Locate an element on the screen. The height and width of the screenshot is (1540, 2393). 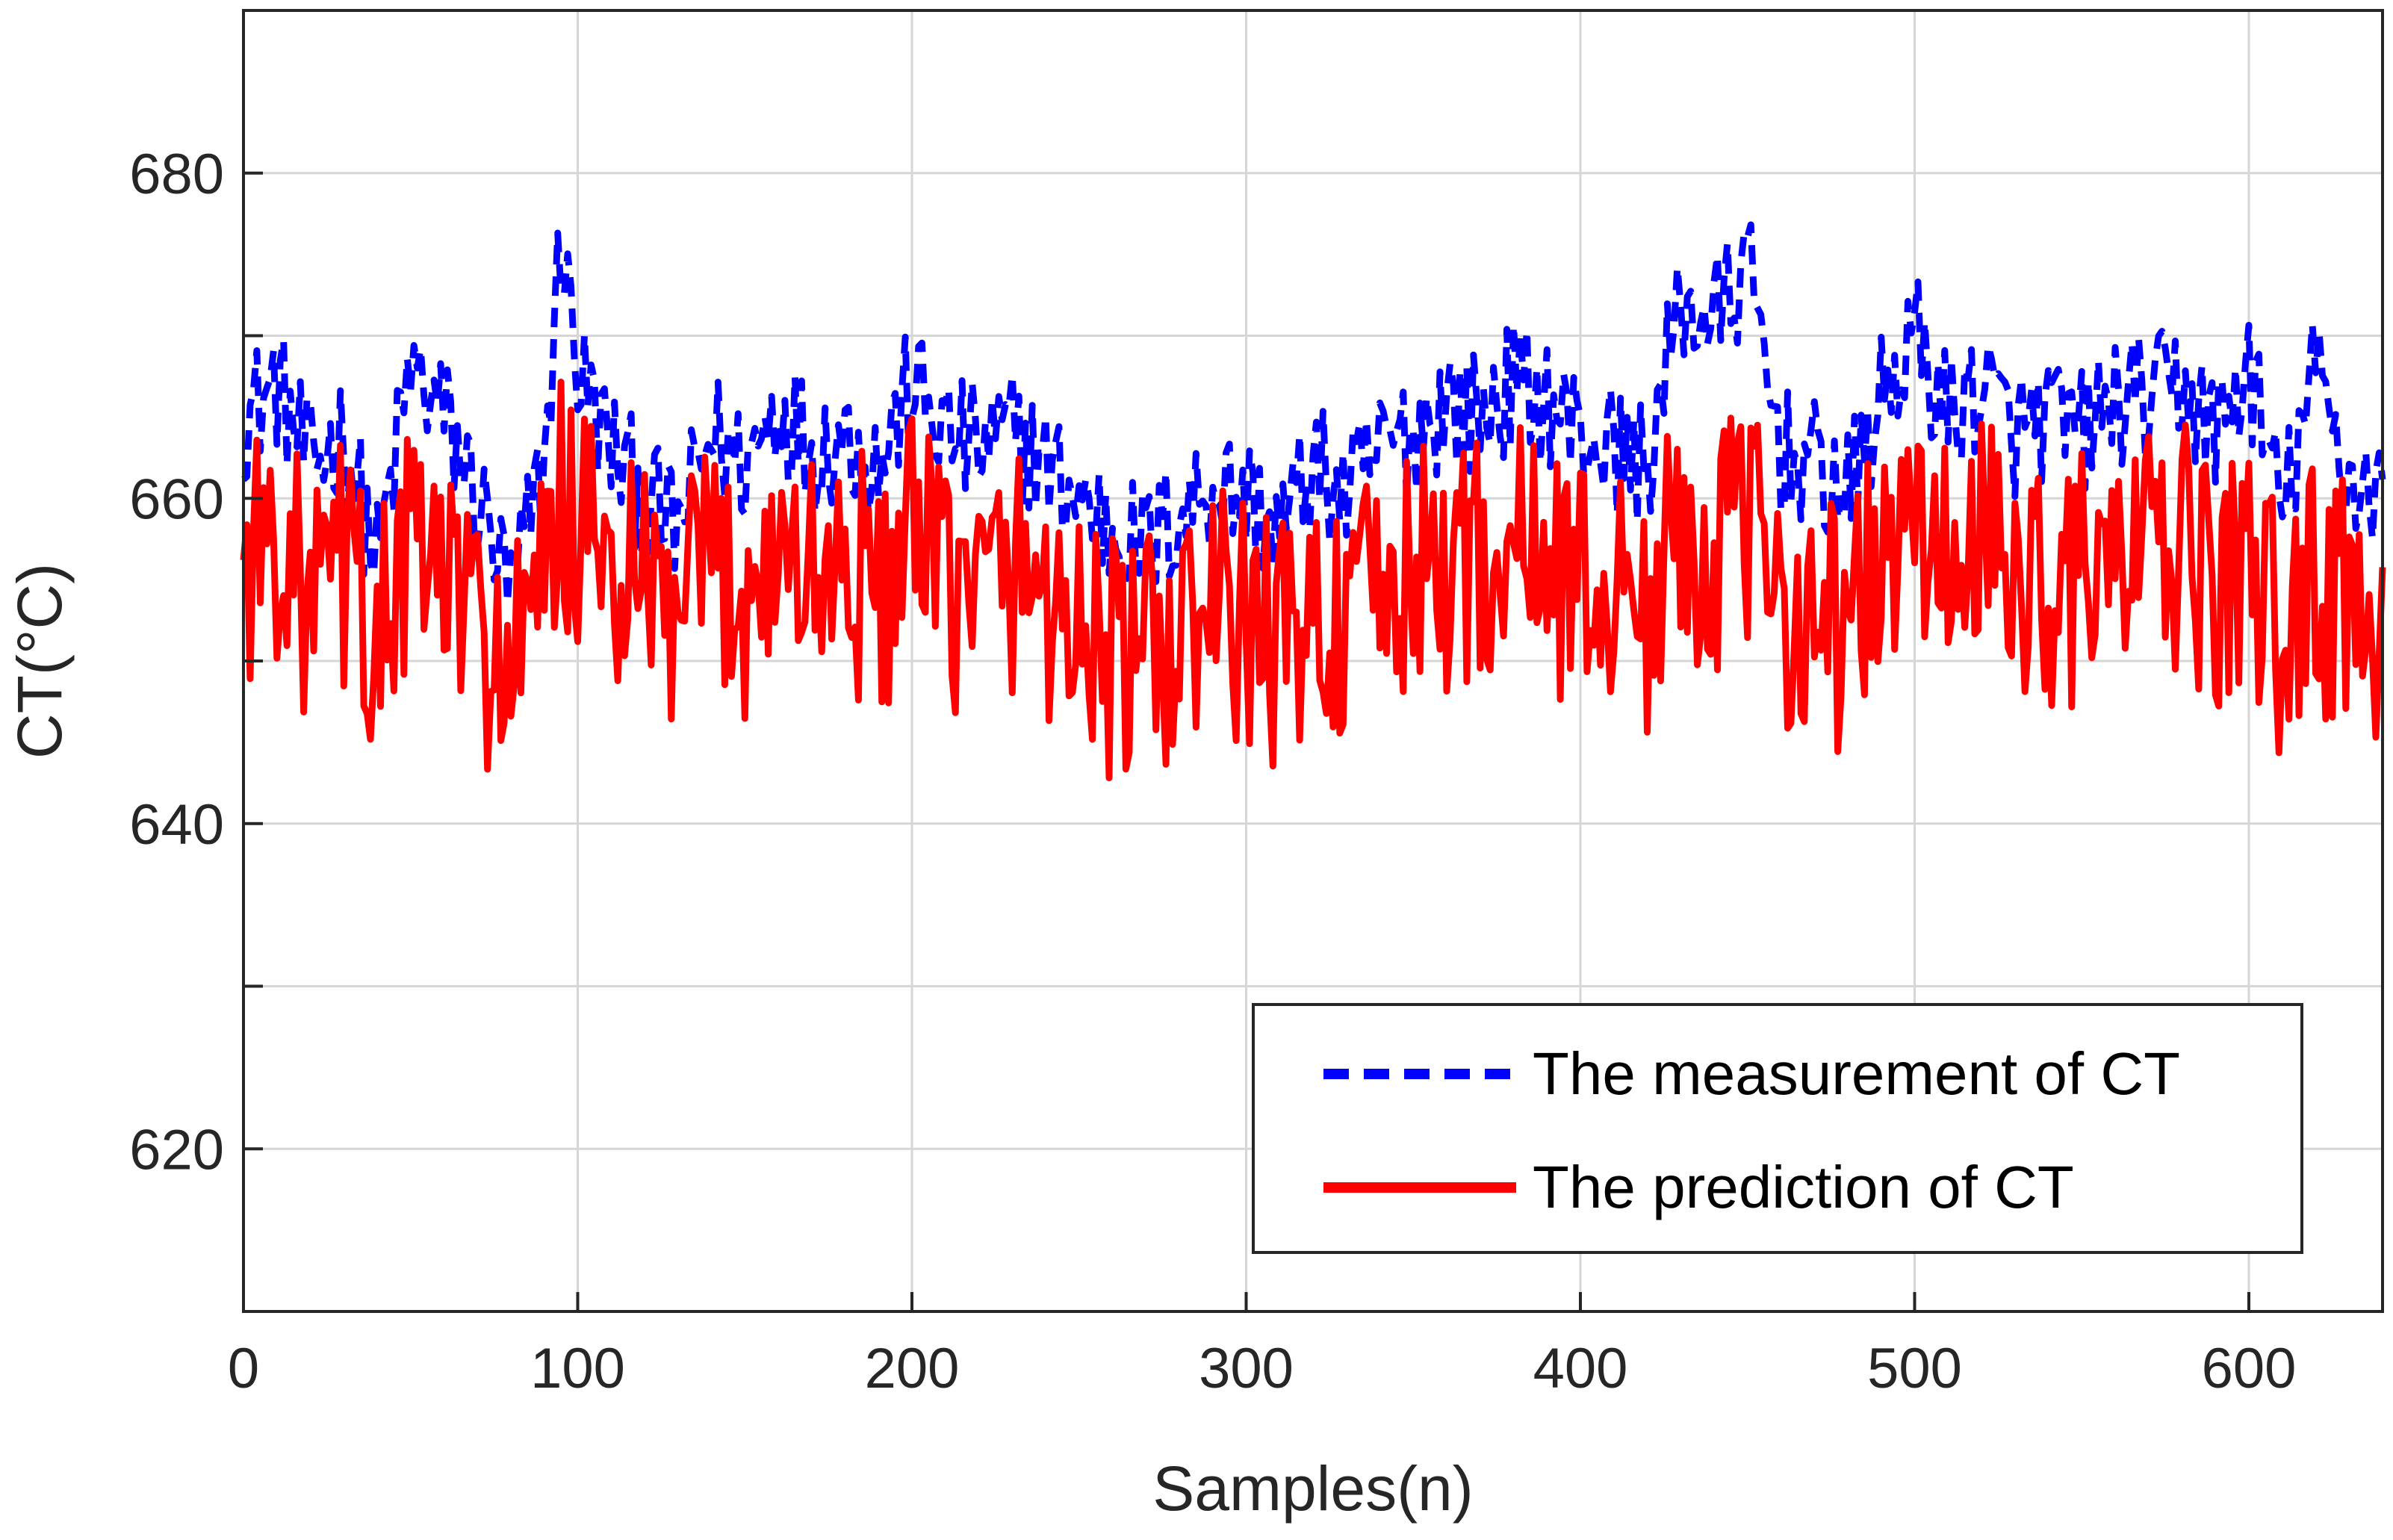
x-tick-label: 400 is located at coordinates (1580, 1368).